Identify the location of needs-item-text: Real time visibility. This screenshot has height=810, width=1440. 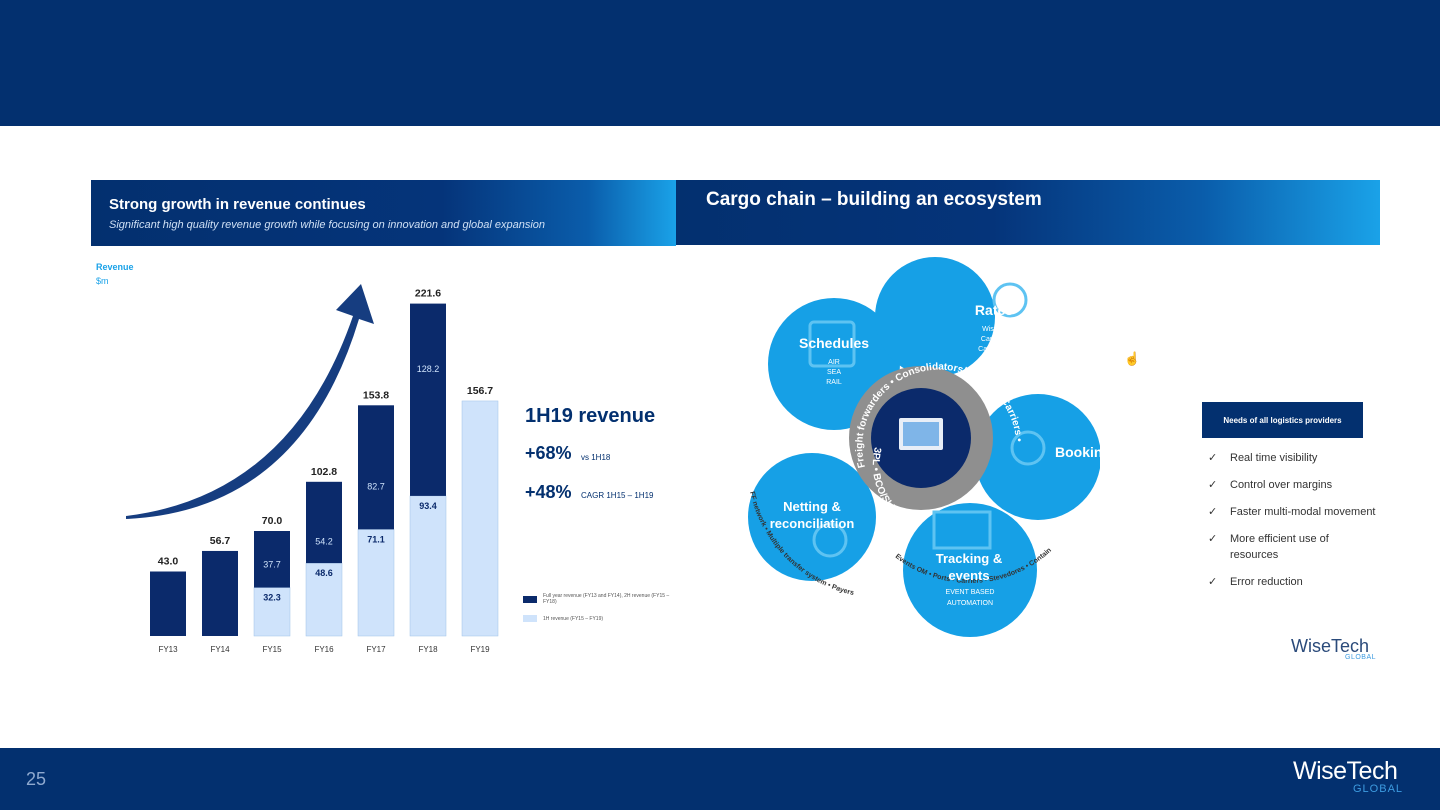
(1274, 458).